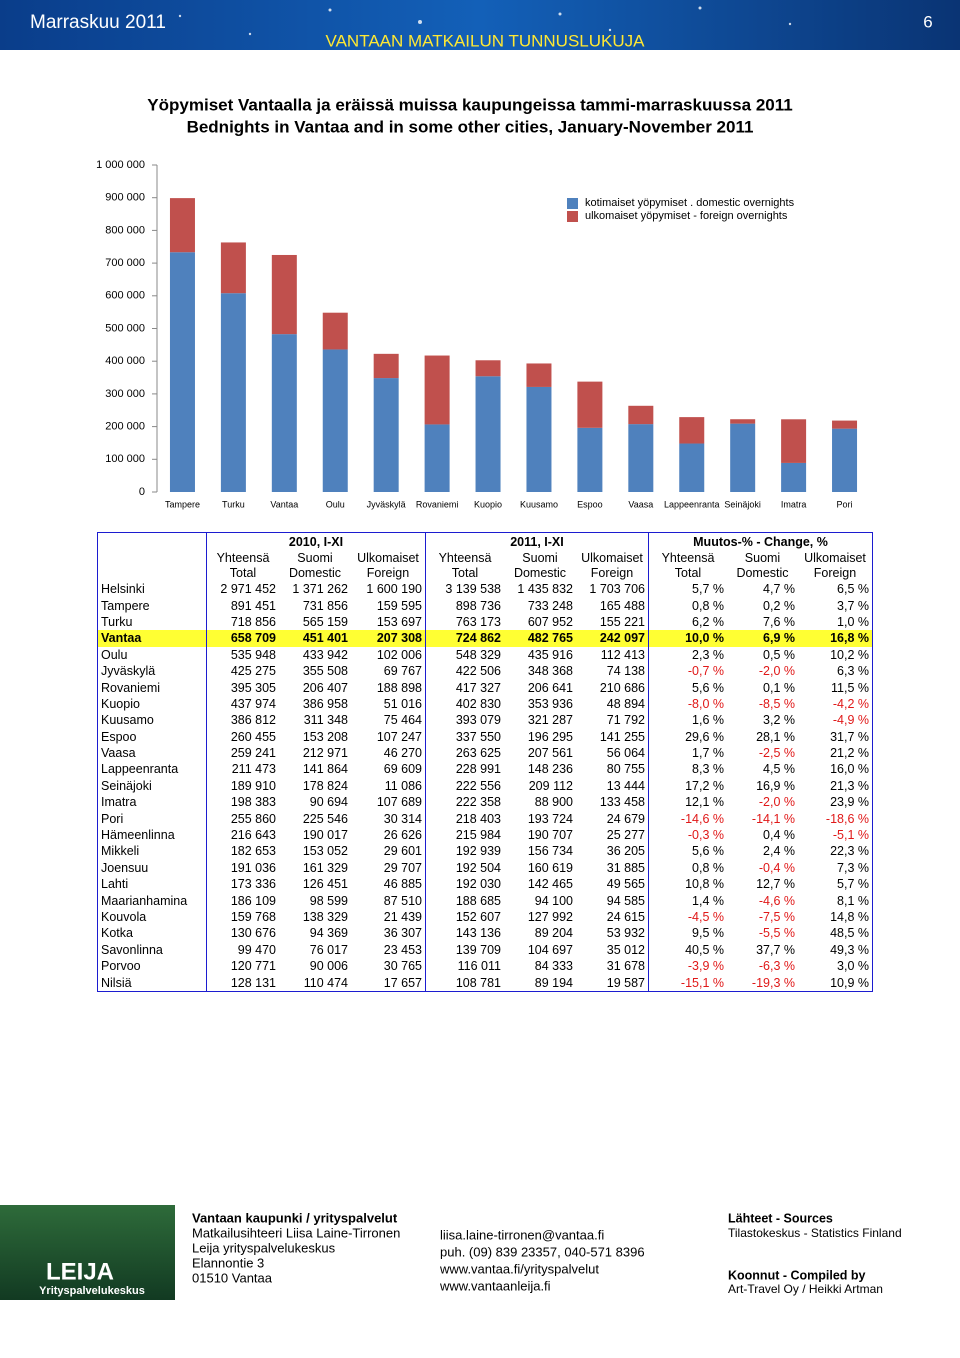  What do you see at coordinates (402, 720) in the screenshot?
I see `table-cell: 75 464` at bounding box center [402, 720].